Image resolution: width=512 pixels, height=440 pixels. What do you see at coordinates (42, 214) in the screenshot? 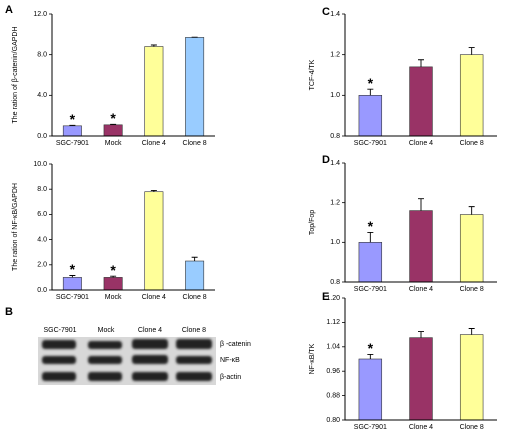
I see `y-tick-label: 6.0` at bounding box center [42, 214].